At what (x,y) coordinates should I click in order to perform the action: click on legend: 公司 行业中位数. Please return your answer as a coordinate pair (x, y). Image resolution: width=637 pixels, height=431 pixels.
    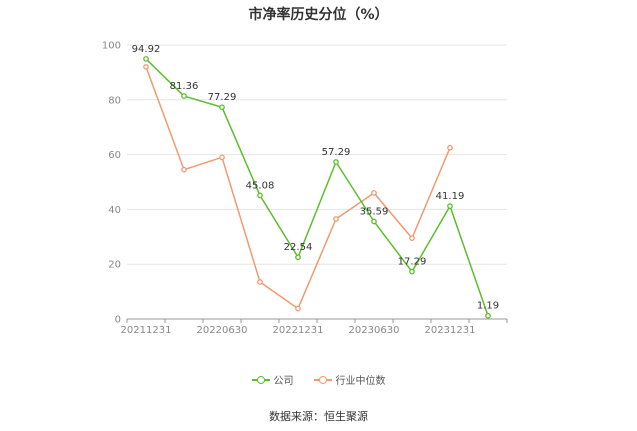
    Looking at the image, I should click on (318, 379).